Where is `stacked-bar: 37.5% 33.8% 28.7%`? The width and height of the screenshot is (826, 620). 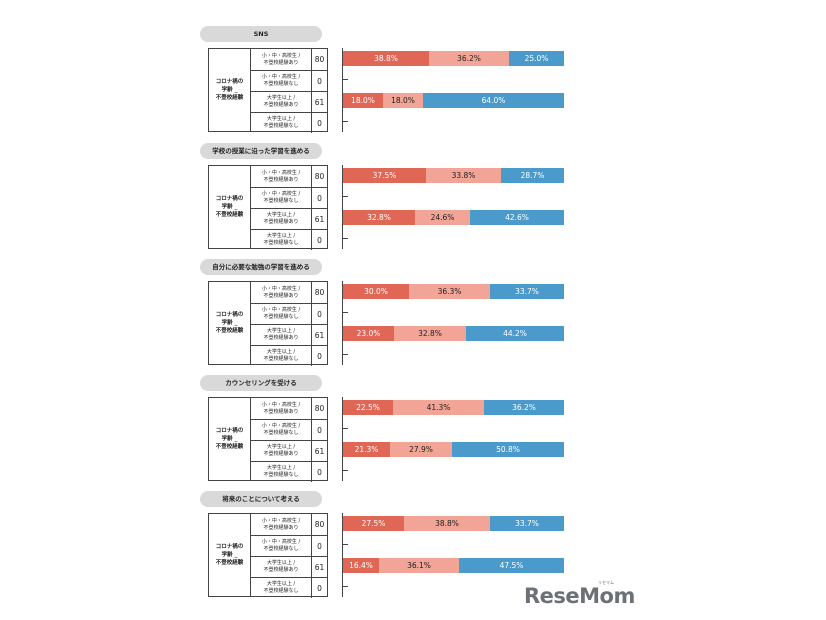
stacked-bar: 37.5% 33.8% 28.7% is located at coordinates (453, 175).